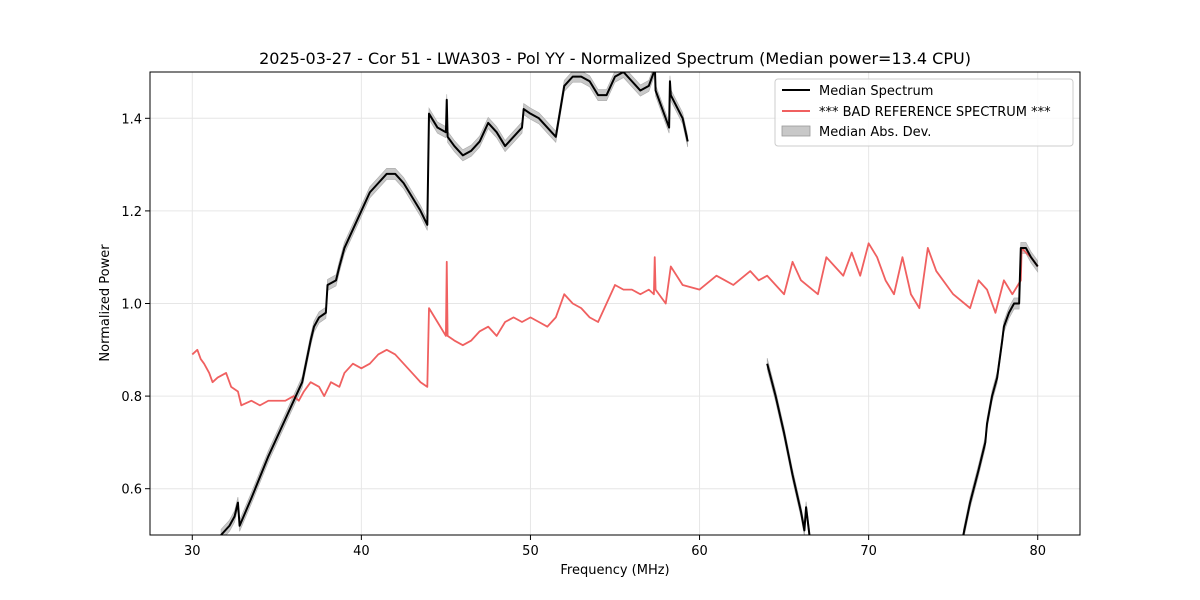 Image resolution: width=1200 pixels, height=600 pixels. What do you see at coordinates (530, 551) in the screenshot?
I see `x-tick-label: 50` at bounding box center [530, 551].